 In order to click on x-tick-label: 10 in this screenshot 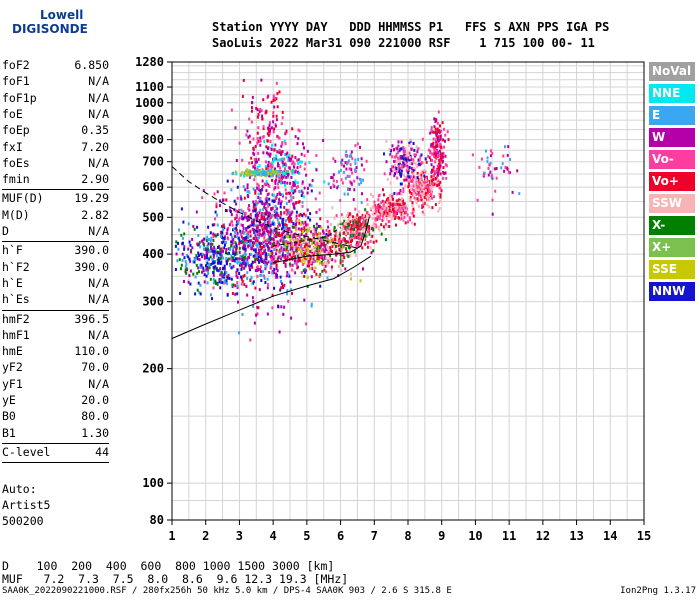, I will do `click(475, 536)`.